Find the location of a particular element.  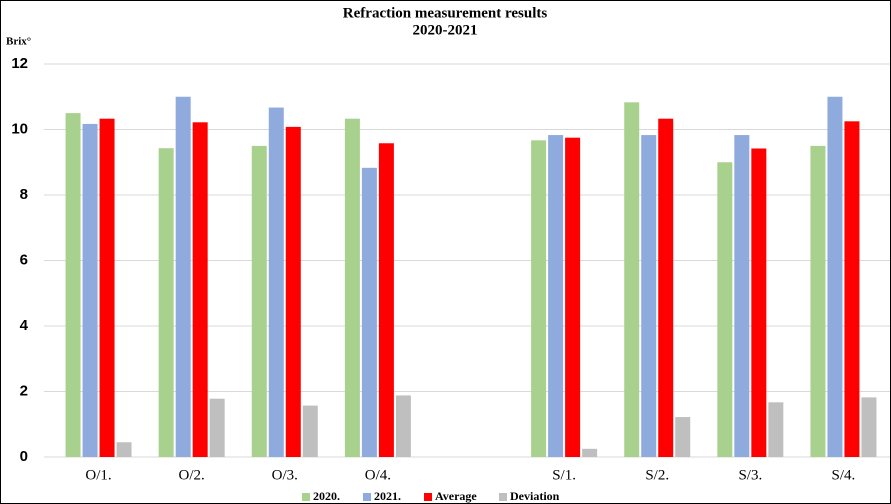

chart-subtitle: 2020-2021 is located at coordinates (445, 30).